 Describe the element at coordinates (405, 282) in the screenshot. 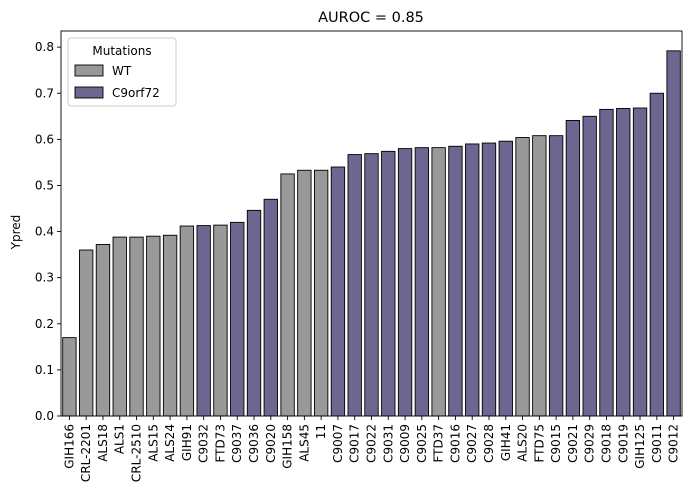

I see `bar-c9009` at that location.